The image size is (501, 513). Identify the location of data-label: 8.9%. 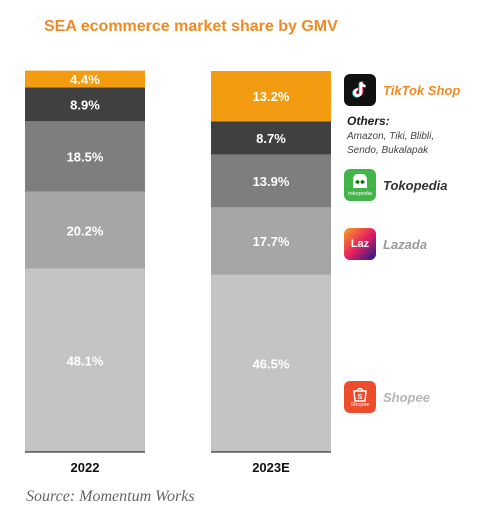
(85, 104).